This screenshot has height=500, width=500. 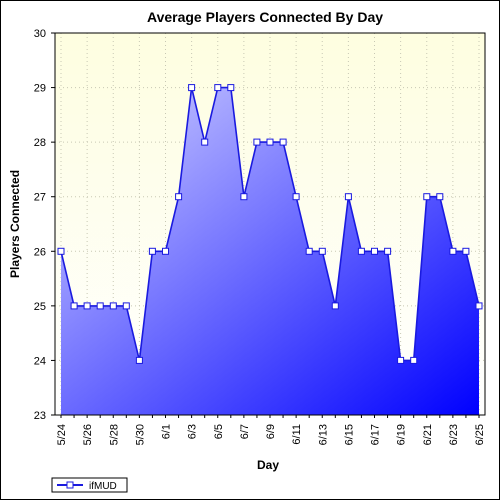 I want to click on x-tick-label: 6/13, so click(x=323, y=434).